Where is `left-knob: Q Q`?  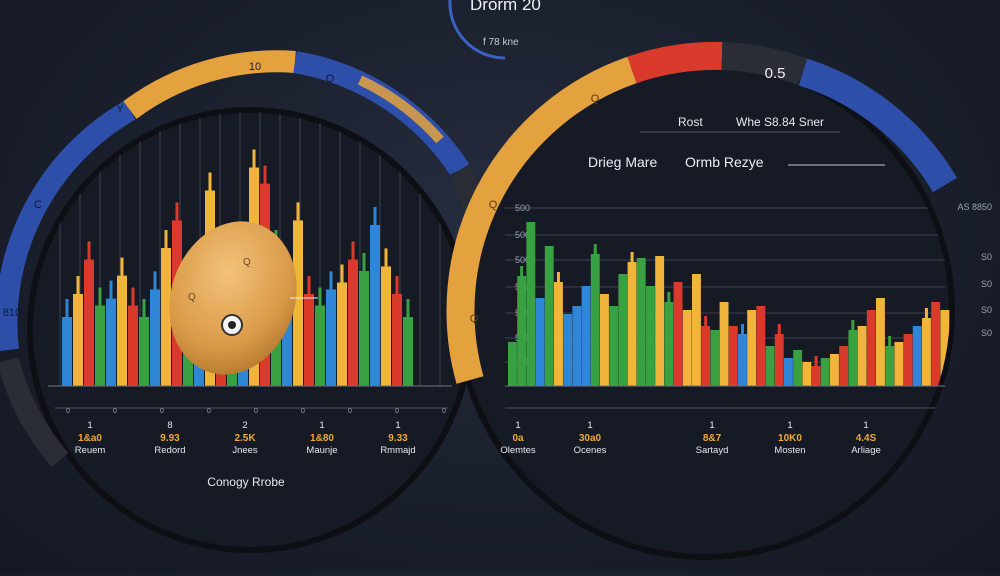
left-knob: Q Q is located at coordinates (234, 298).